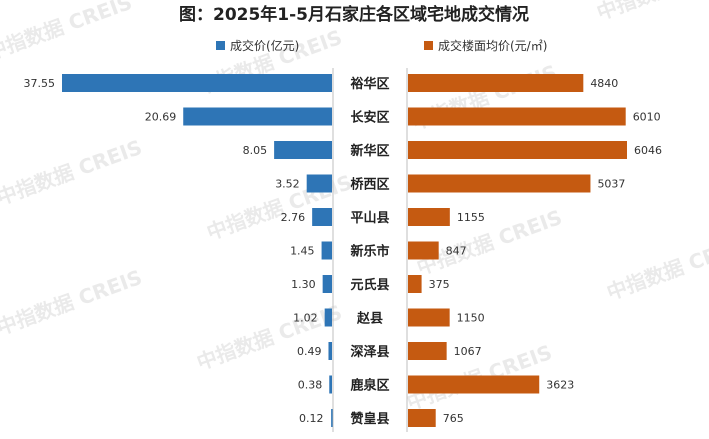 This screenshot has width=709, height=439. Describe the element at coordinates (220, 45) in the screenshot. I see `legend-swatch-price` at that location.